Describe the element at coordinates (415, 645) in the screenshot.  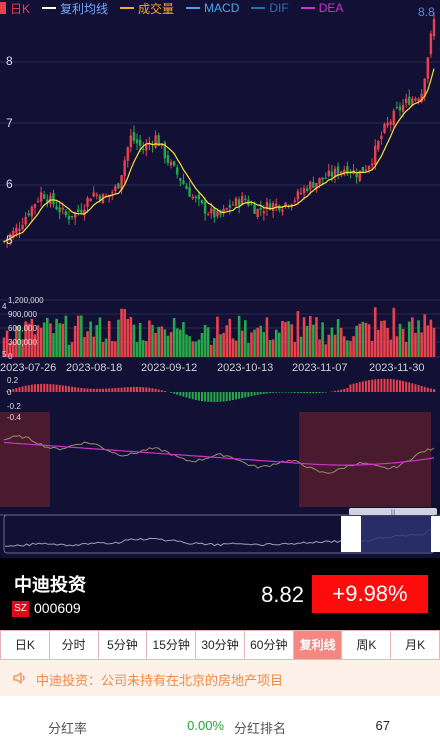
I see `tab-month-k: 月K` at that location.